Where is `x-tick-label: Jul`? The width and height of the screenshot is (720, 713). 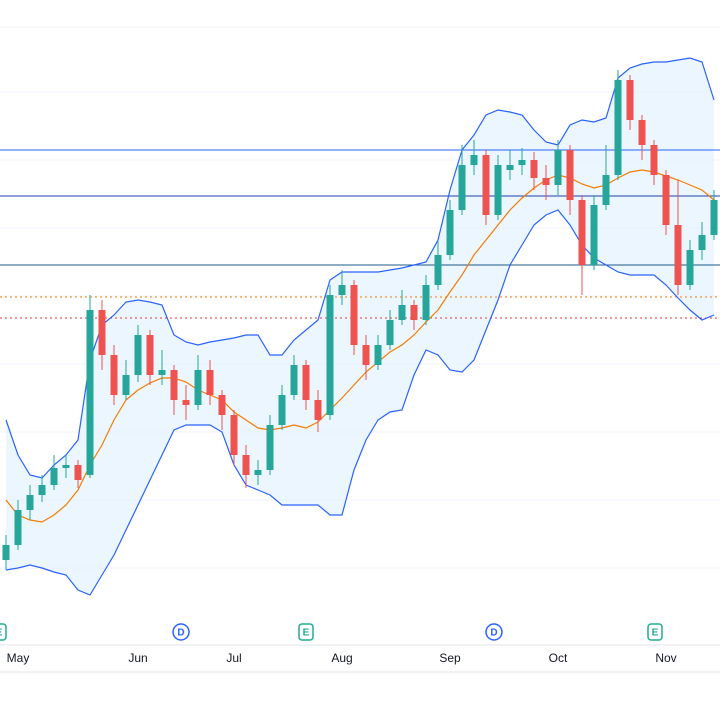
x-tick-label: Jul is located at coordinates (233, 658).